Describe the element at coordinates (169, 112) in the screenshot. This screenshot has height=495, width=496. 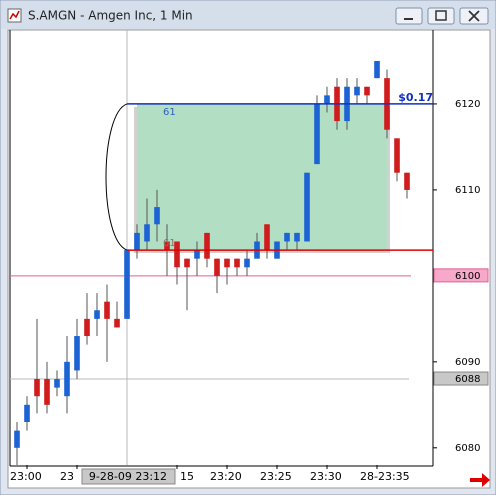
I see `target-label: 61` at that location.